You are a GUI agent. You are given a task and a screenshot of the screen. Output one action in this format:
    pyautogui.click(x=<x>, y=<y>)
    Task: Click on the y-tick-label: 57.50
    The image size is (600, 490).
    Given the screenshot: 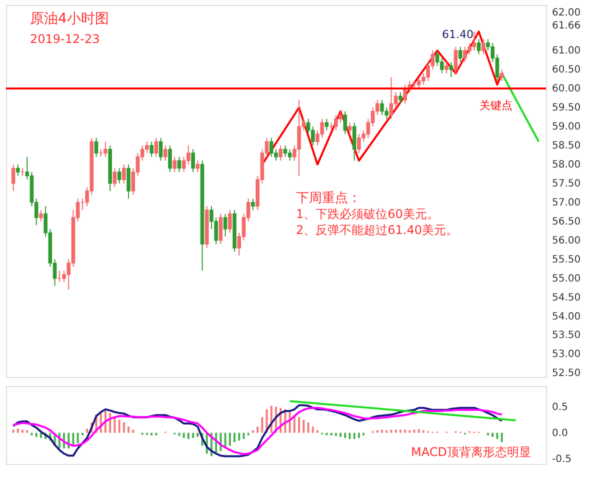 What is the action you would take?
    pyautogui.click(x=566, y=184)
    